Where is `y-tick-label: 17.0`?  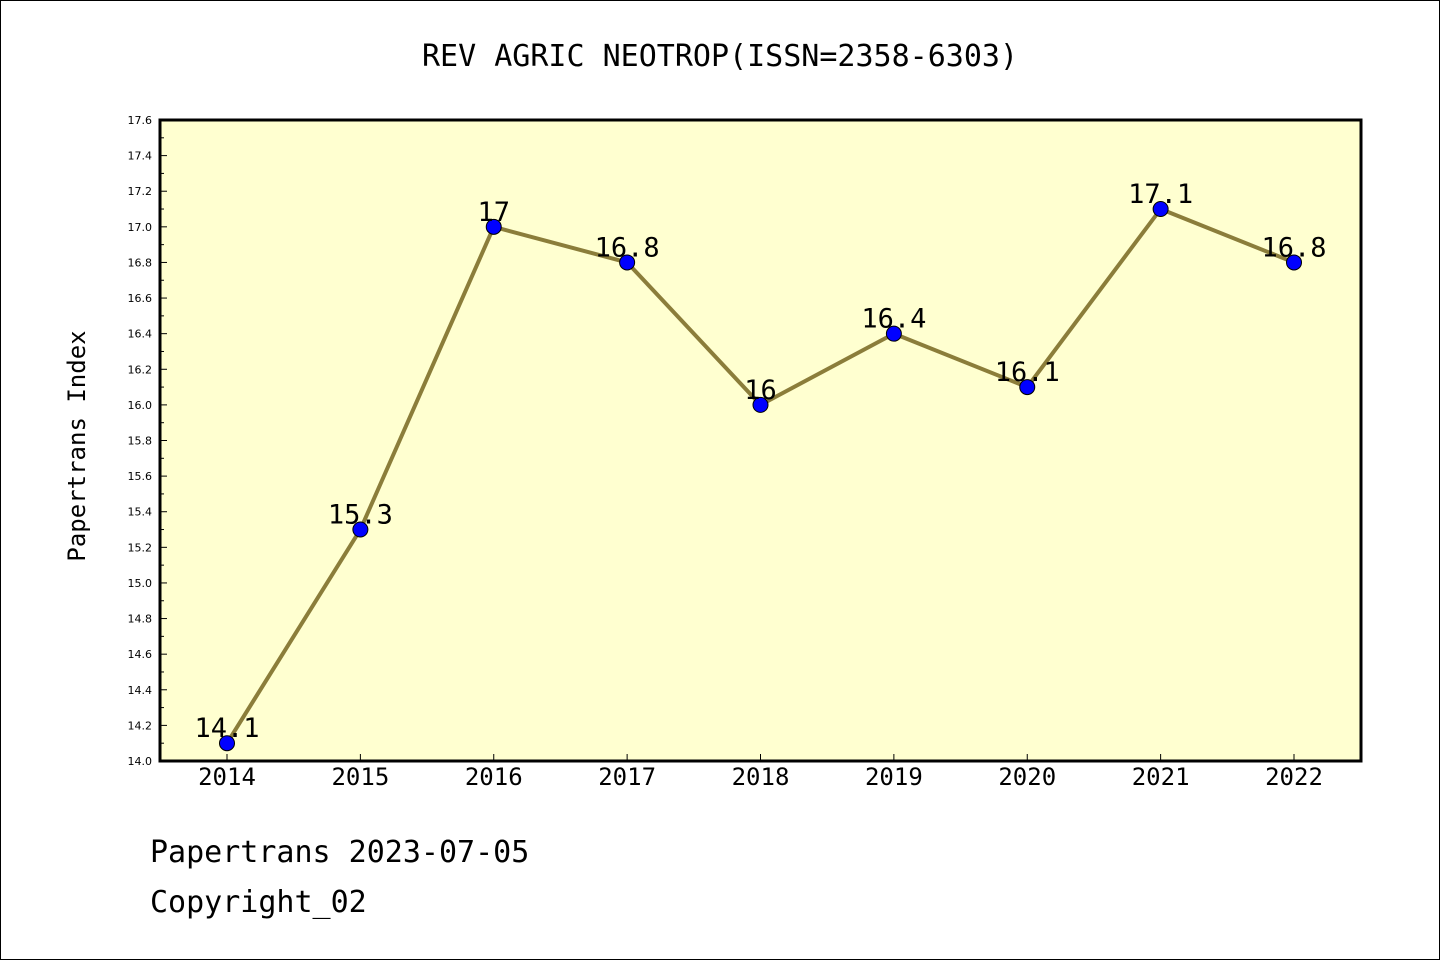
y-tick-label: 17.0 is located at coordinates (140, 227).